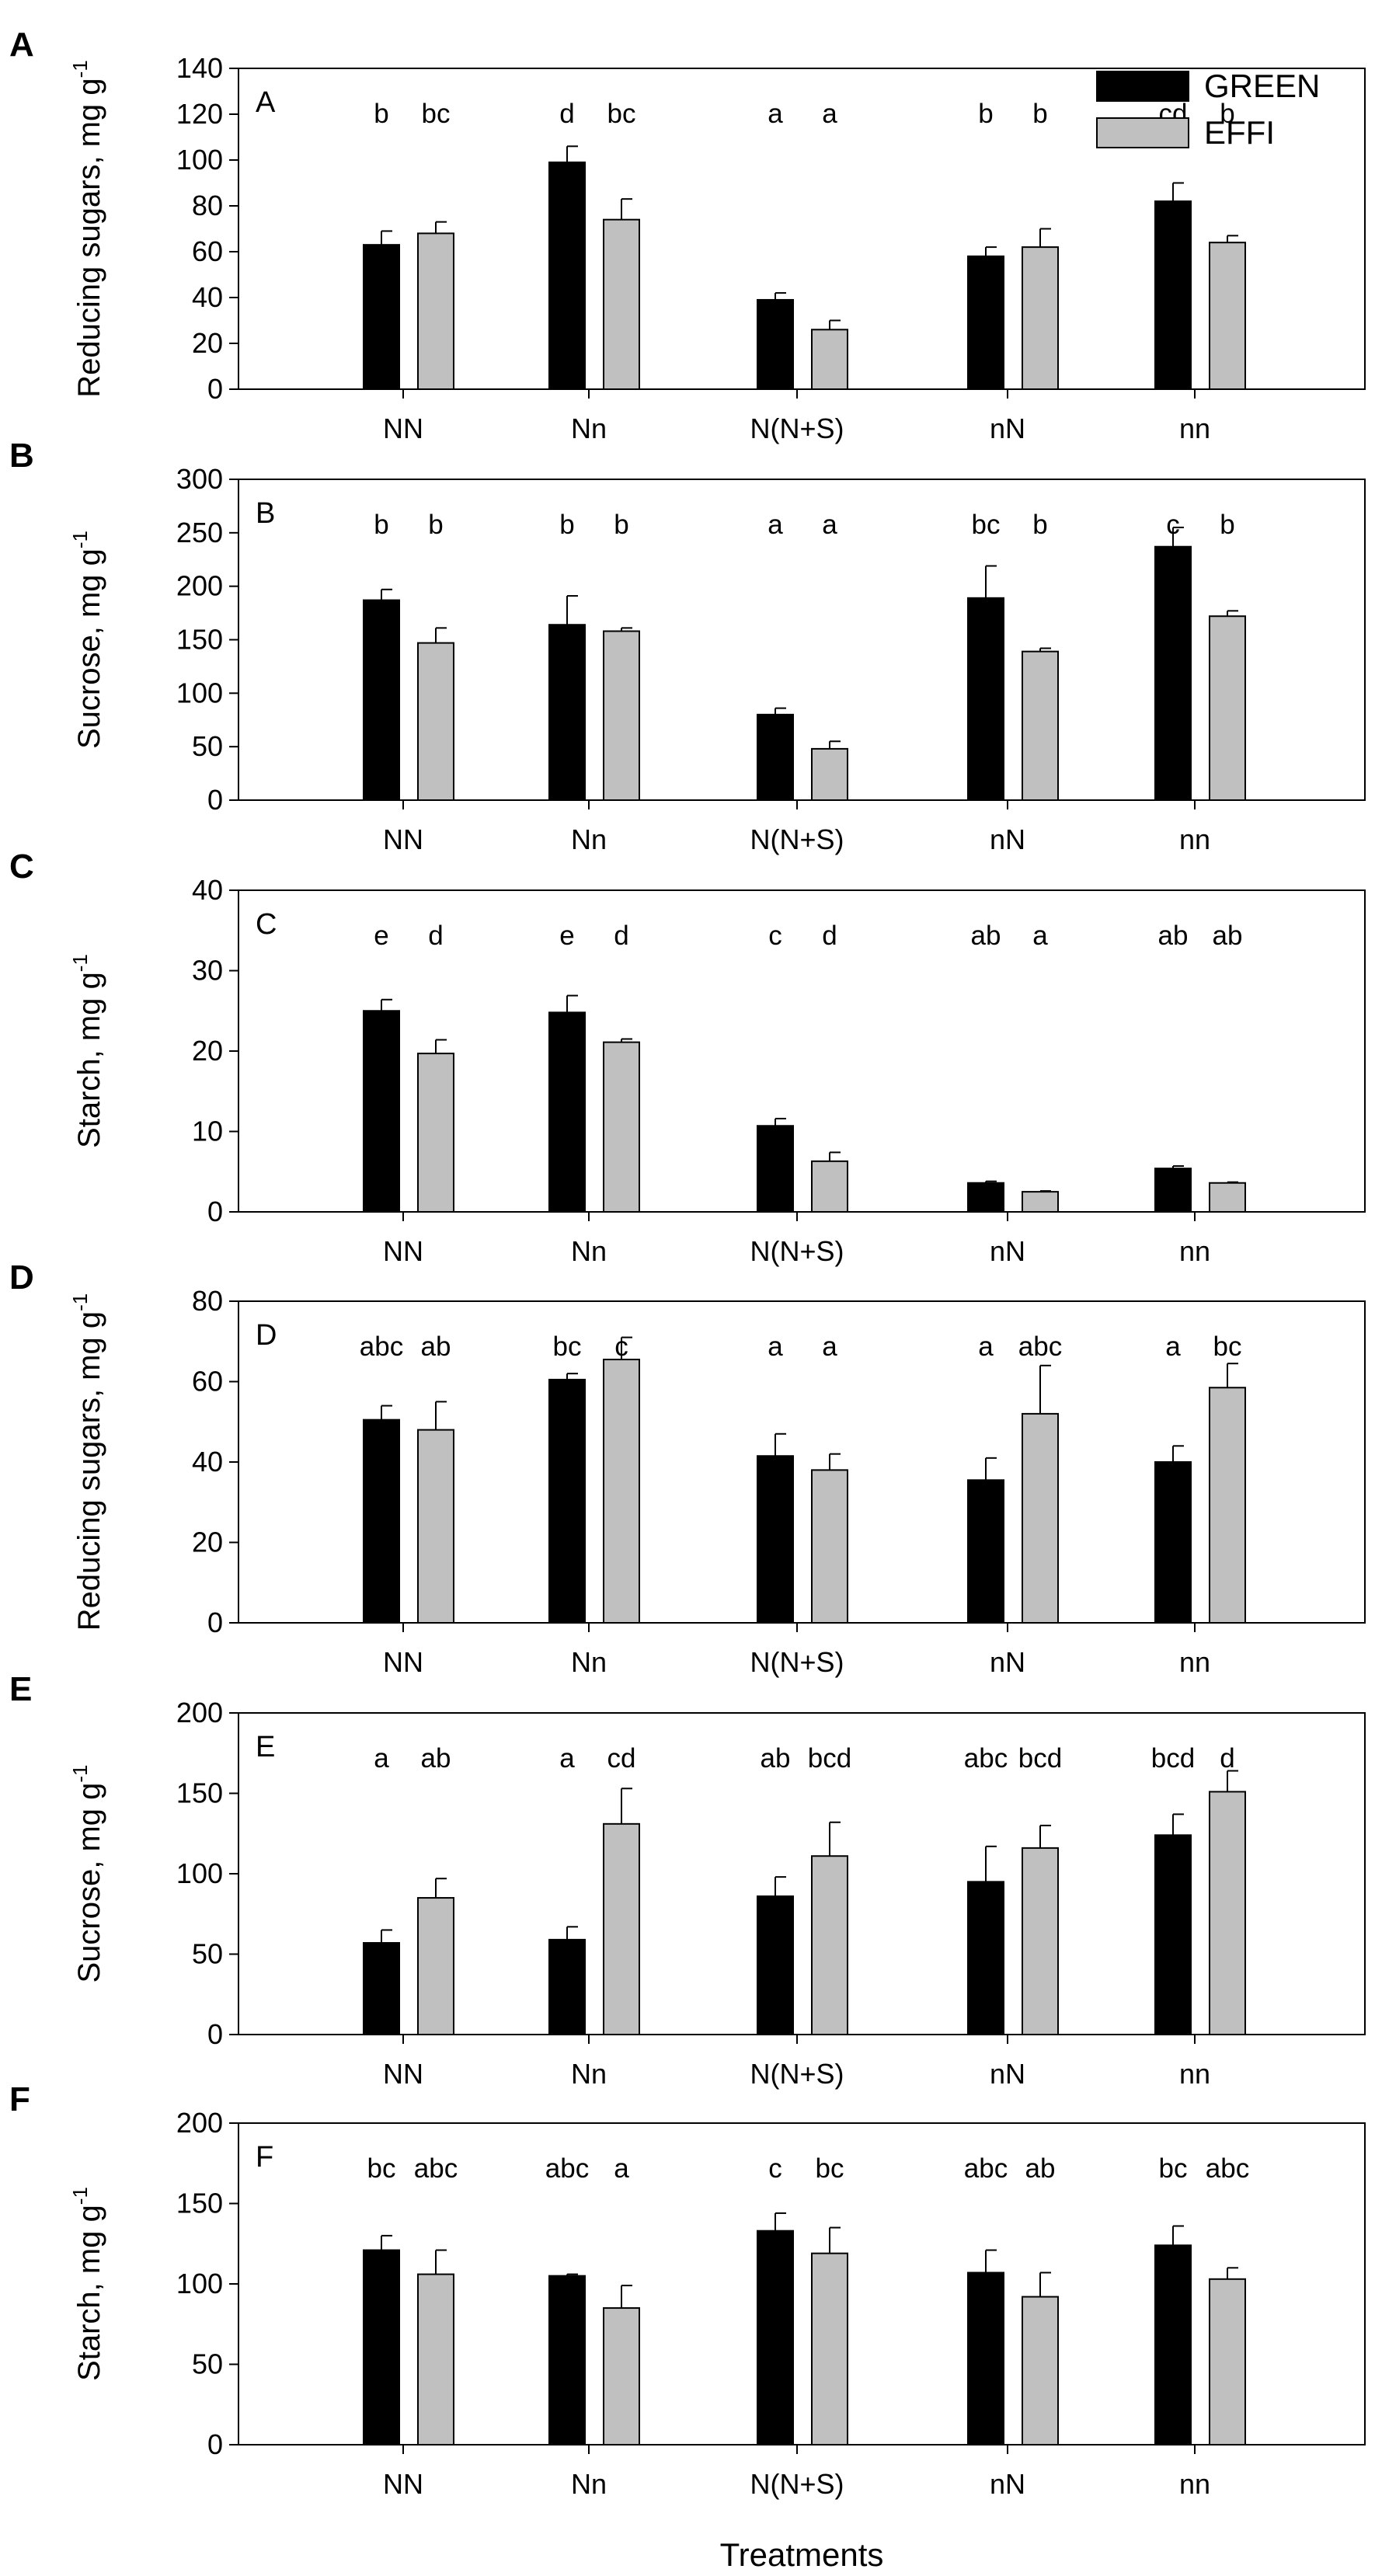  Describe the element at coordinates (89, 1471) in the screenshot. I see `y-axis-label-text: Reducing sugars, mg g` at that location.